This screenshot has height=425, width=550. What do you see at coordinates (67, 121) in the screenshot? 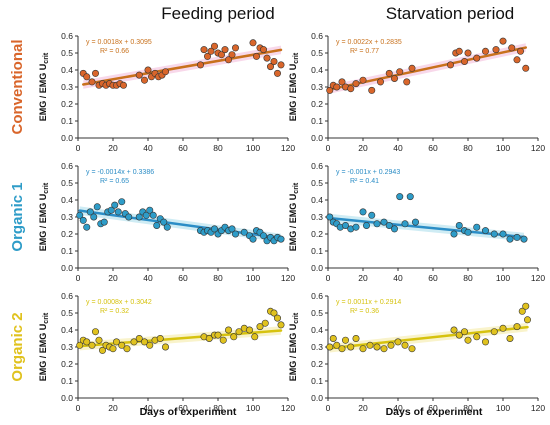
I see `y-tick-label: 0.1` at bounding box center [67, 121].